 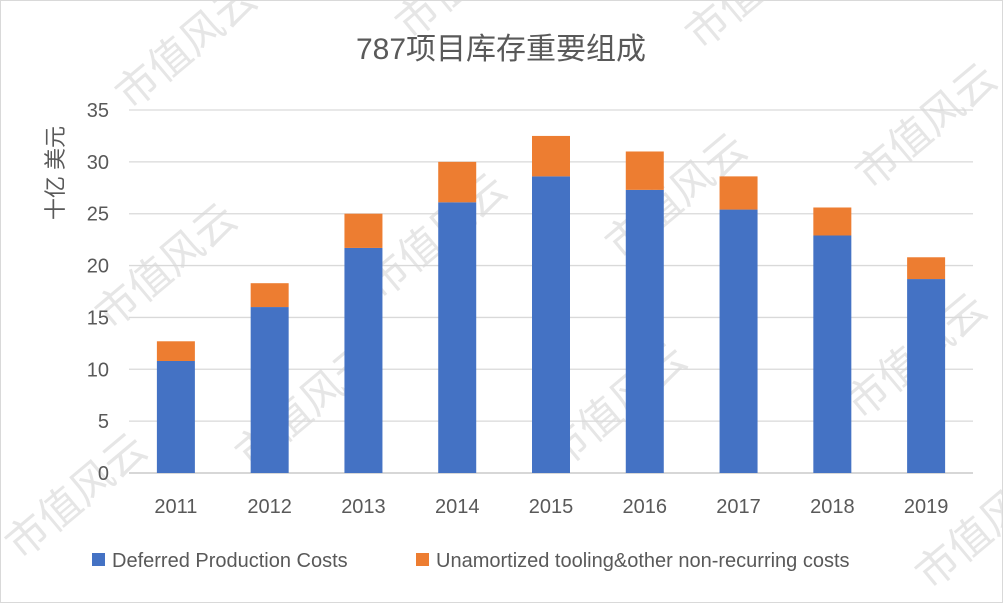 What do you see at coordinates (457, 507) in the screenshot?
I see `x-tick-label: 2014` at bounding box center [457, 507].